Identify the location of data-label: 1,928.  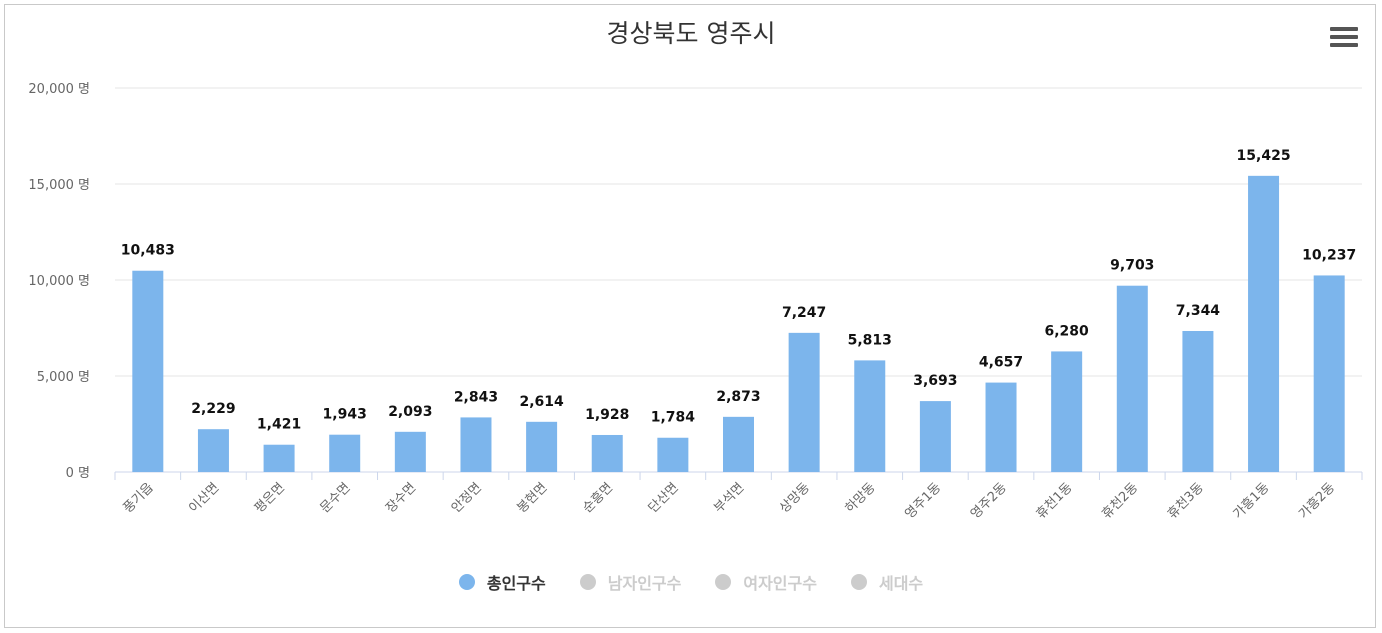
(607, 415).